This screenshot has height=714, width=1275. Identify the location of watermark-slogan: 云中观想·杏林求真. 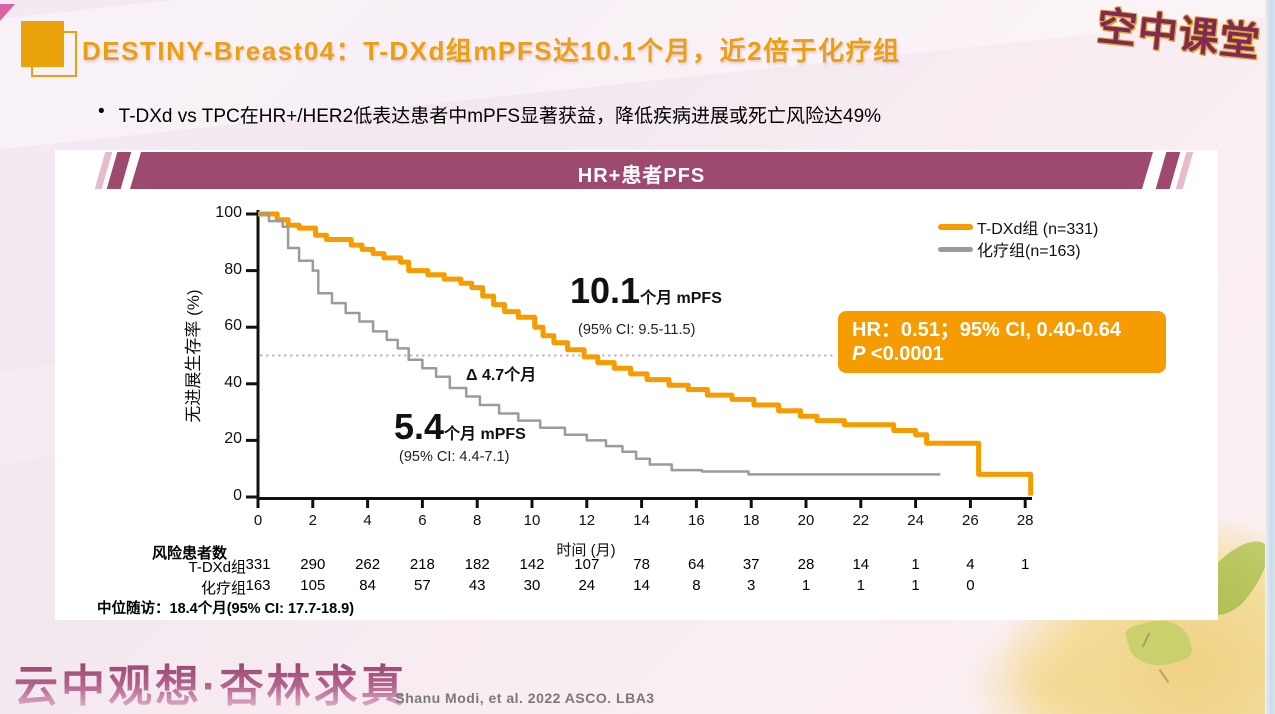
(211, 682).